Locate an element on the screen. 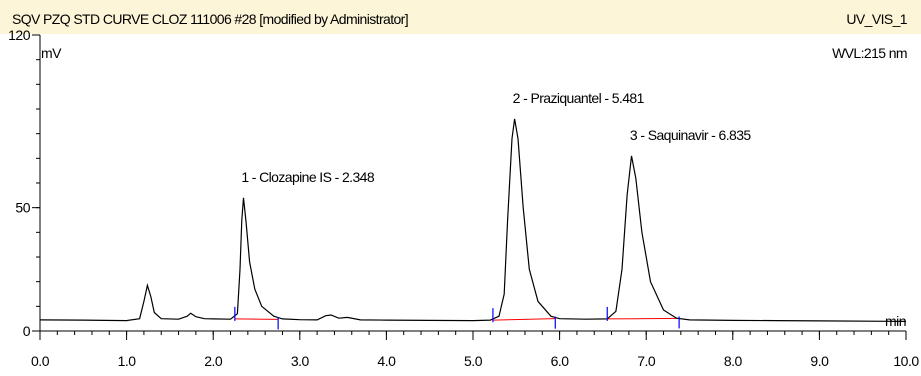 Image resolution: width=921 pixels, height=376 pixels. x-tick-label: 2.0 is located at coordinates (213, 361).